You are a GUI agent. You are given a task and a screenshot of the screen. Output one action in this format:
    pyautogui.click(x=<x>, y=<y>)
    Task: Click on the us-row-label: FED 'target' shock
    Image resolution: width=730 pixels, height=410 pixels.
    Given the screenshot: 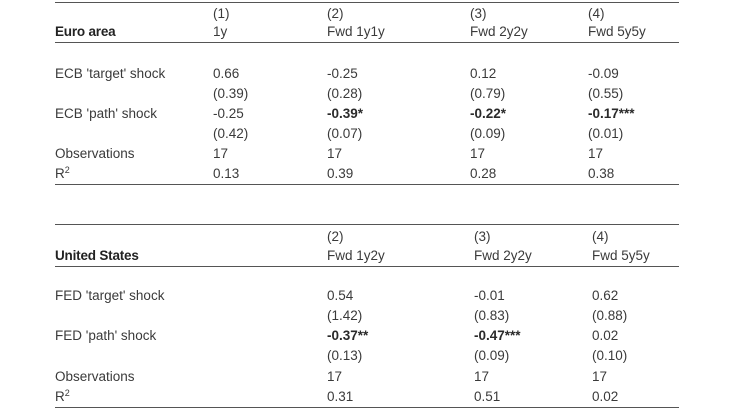 What is the action you would take?
    pyautogui.click(x=110, y=295)
    